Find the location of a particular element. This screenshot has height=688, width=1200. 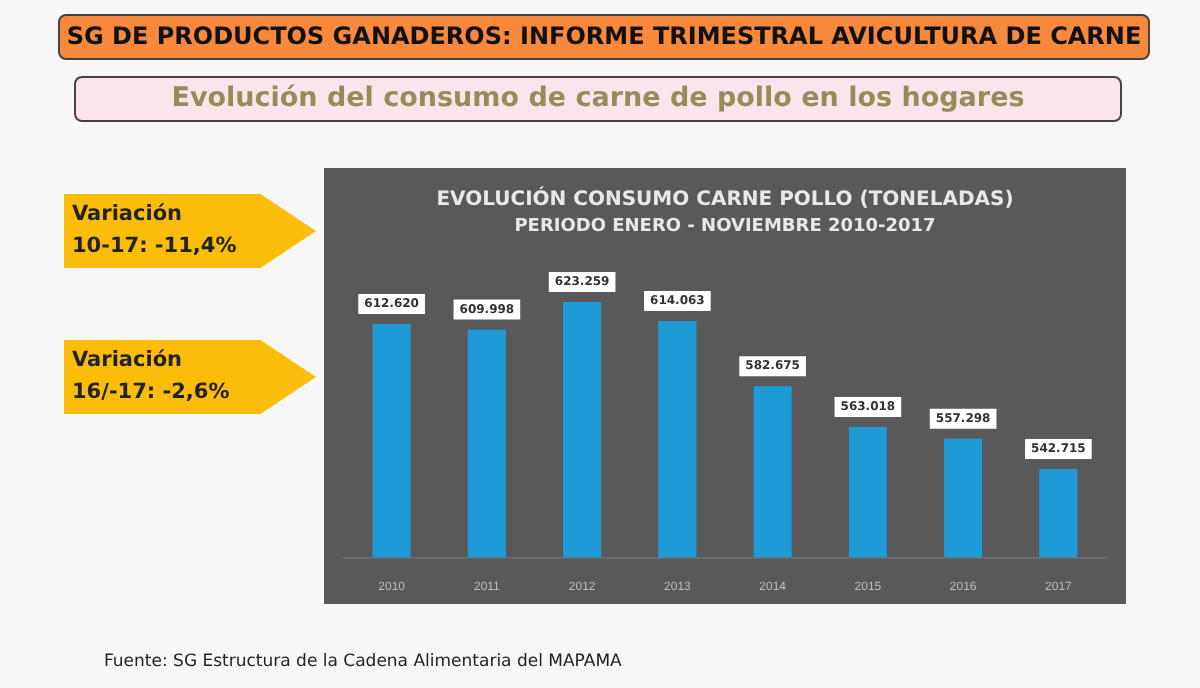

arrow-tag: Variación 10-17: -11,4% is located at coordinates (190, 231).